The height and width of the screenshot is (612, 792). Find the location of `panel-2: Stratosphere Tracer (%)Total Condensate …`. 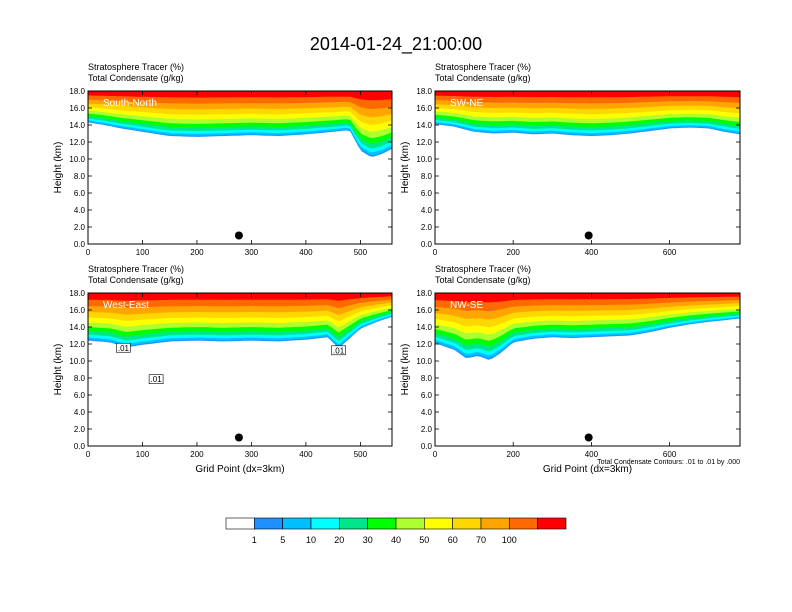

panel-2: Stratosphere Tracer (%)Total Condensate … is located at coordinates (570, 159).